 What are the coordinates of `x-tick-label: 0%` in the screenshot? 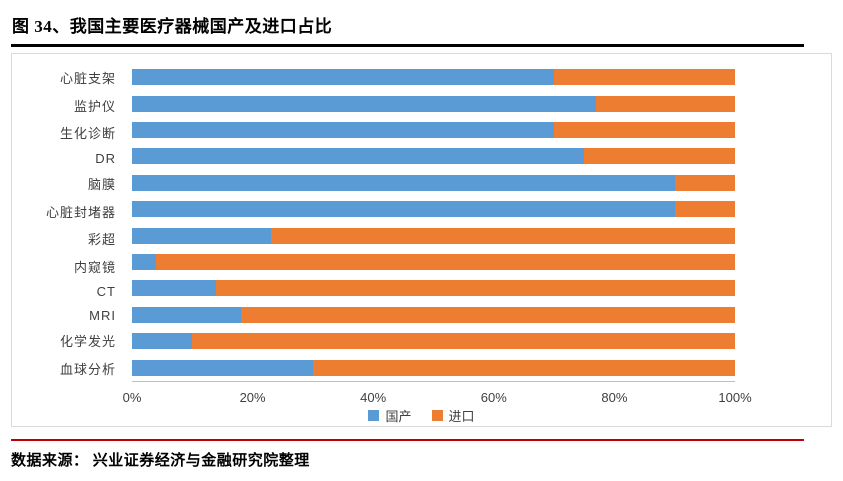 It's located at (132, 397).